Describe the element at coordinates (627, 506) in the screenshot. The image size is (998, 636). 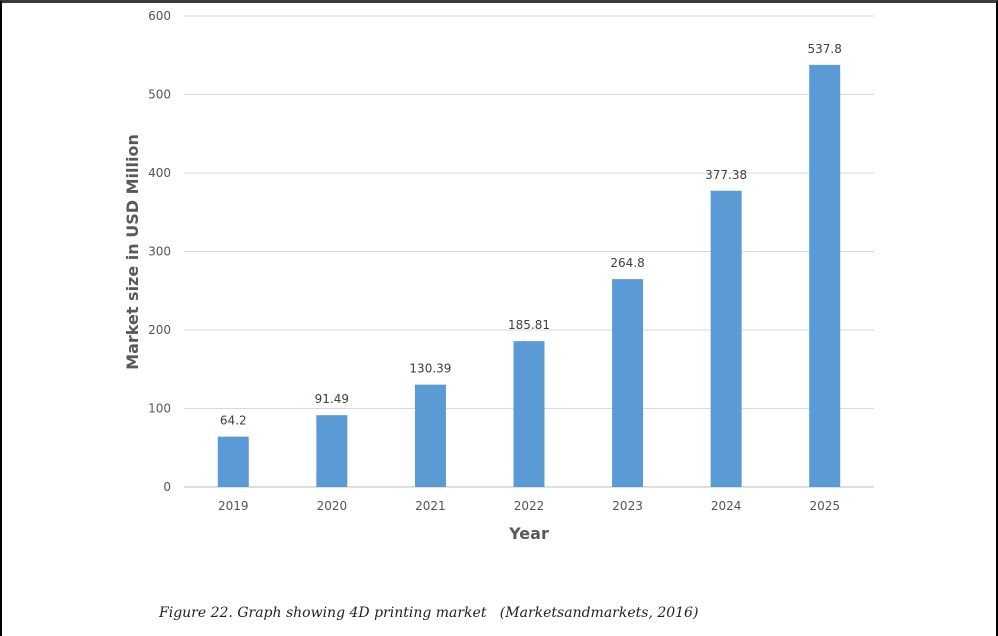
I see `x-tick-label-2023: 2023` at that location.